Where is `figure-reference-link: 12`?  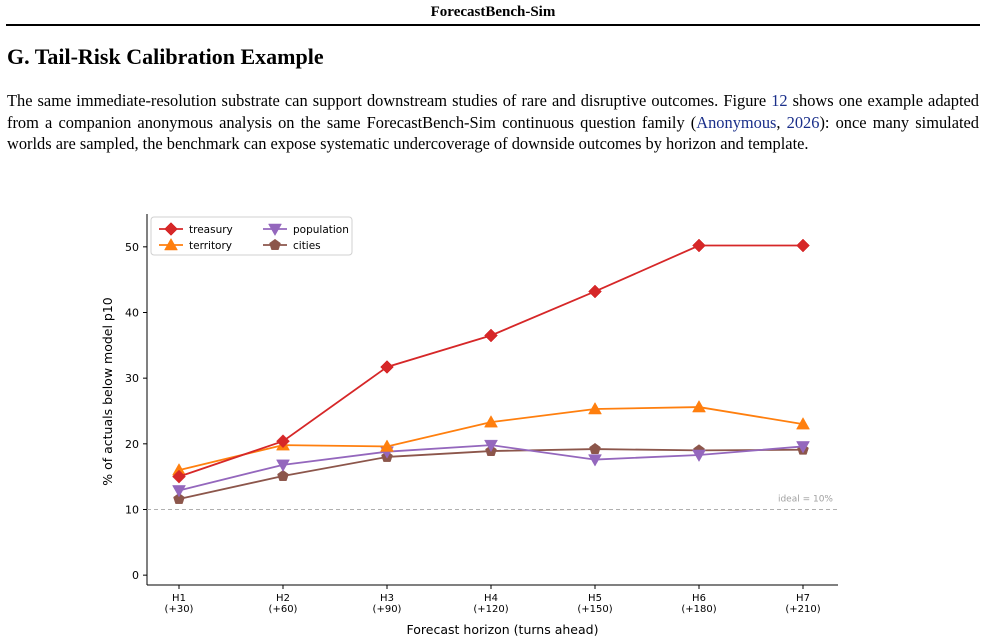
figure-reference-link: 12 is located at coordinates (779, 100).